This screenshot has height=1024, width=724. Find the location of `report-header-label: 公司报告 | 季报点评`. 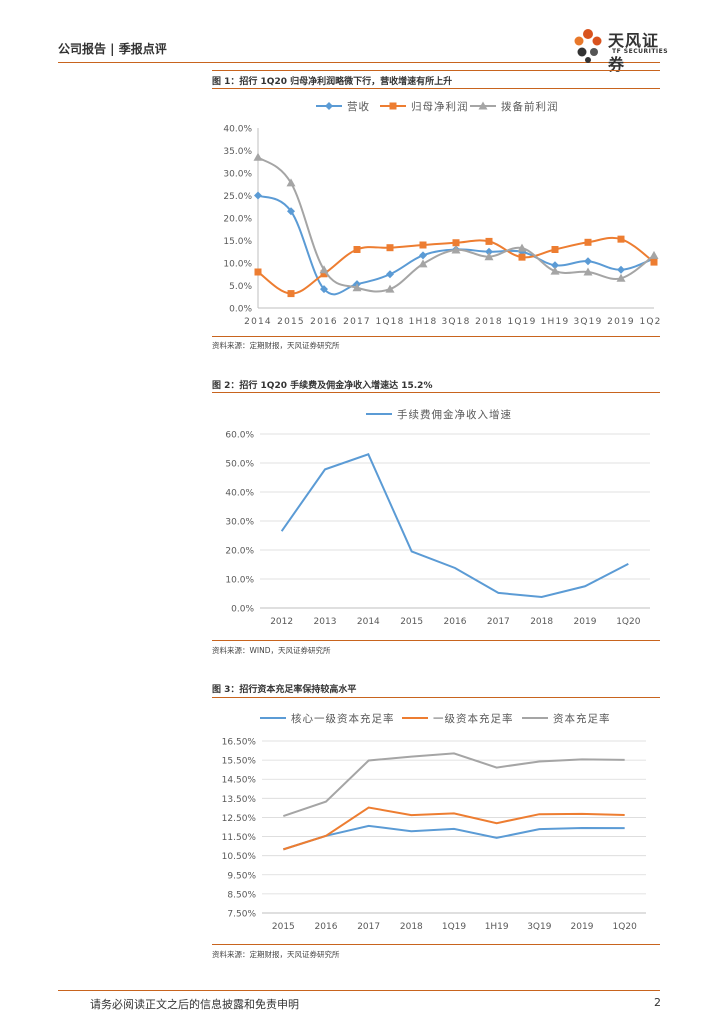

report-header-label: 公司报告 | 季报点评 is located at coordinates (112, 49).